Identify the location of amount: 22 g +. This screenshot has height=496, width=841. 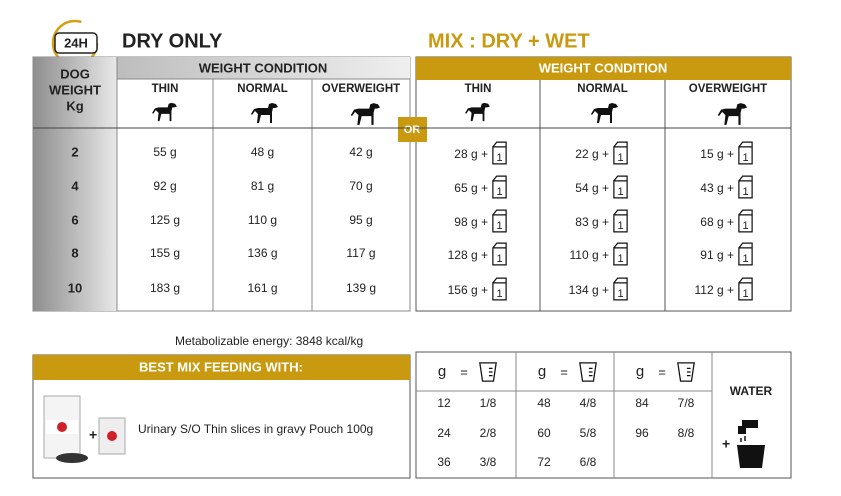
(592, 154).